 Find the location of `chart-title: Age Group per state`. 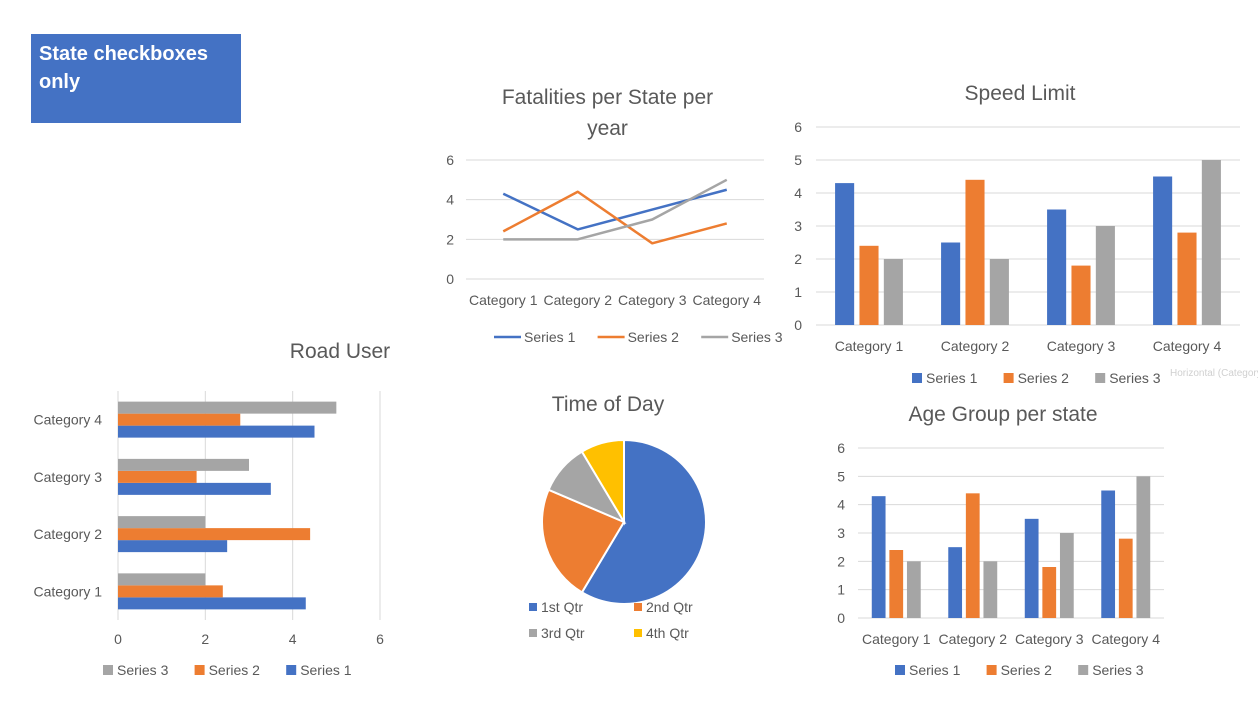

chart-title: Age Group per state is located at coordinates (1003, 414).